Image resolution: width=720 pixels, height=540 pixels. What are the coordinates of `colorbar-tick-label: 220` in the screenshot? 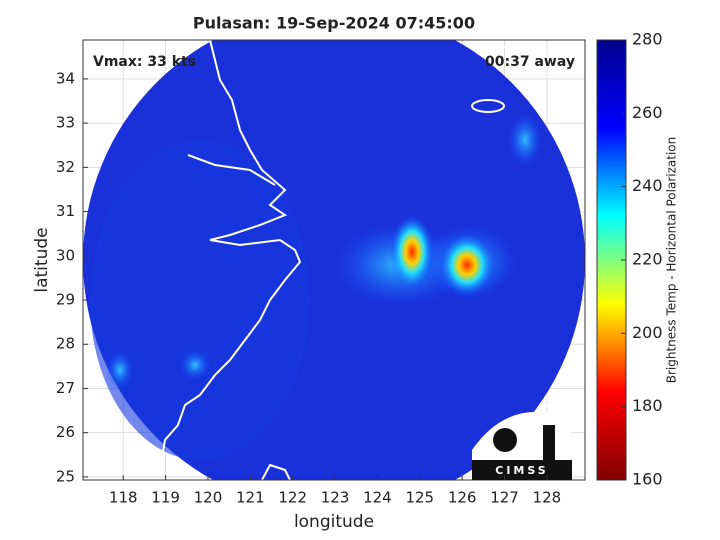 It's located at (647, 259).